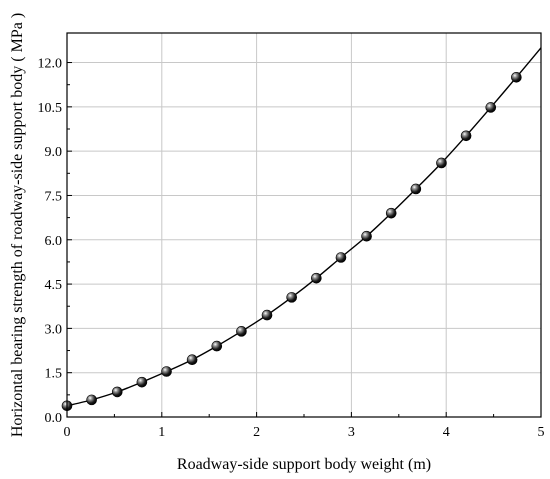 This screenshot has height=479, width=550. I want to click on y-tick-label: 0.0, so click(54, 418).